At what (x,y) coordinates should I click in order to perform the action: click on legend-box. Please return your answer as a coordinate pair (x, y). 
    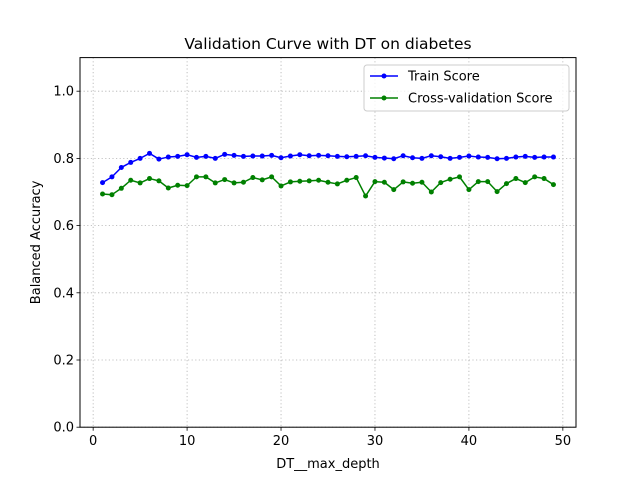
    Looking at the image, I should click on (466, 88).